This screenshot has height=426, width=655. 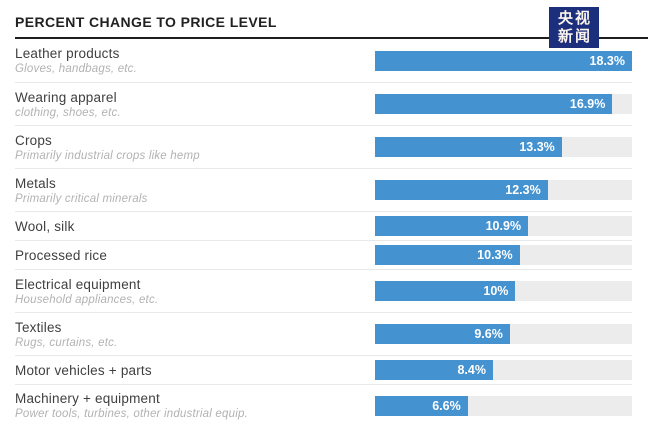 What do you see at coordinates (468, 147) in the screenshot?
I see `bar: 13.3%` at bounding box center [468, 147].